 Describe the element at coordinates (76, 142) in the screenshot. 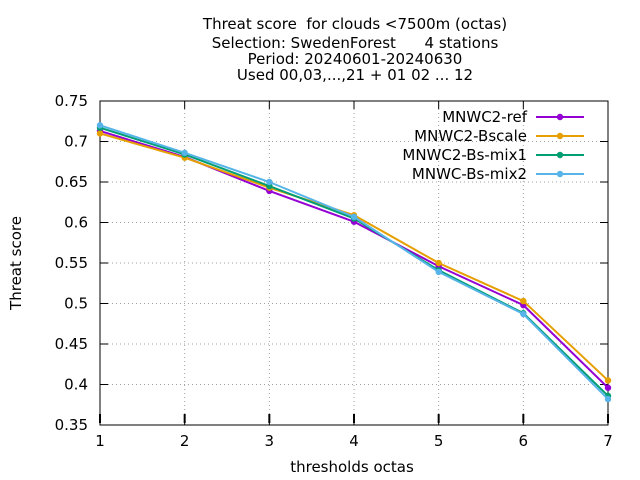

I see `y-tick-label: 0.7` at that location.